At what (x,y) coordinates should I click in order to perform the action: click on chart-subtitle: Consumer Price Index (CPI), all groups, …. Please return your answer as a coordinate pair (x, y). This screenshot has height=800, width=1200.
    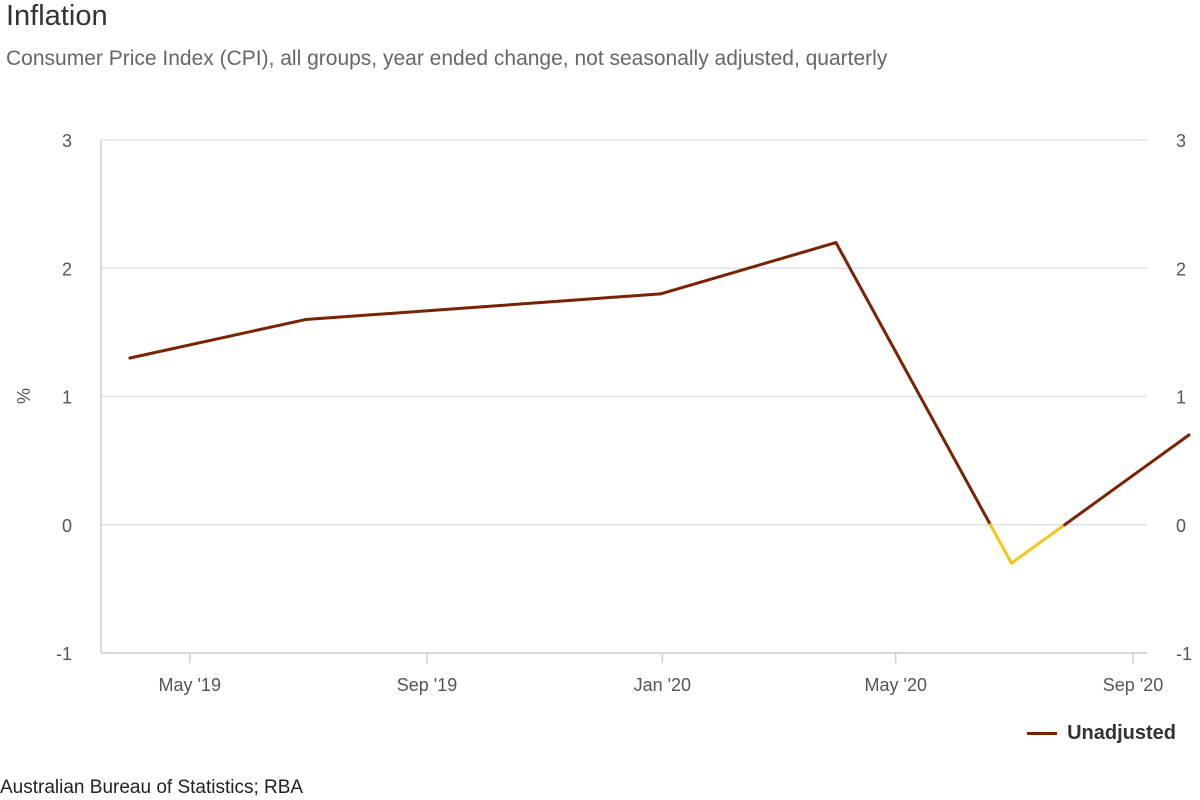
    Looking at the image, I should click on (447, 58).